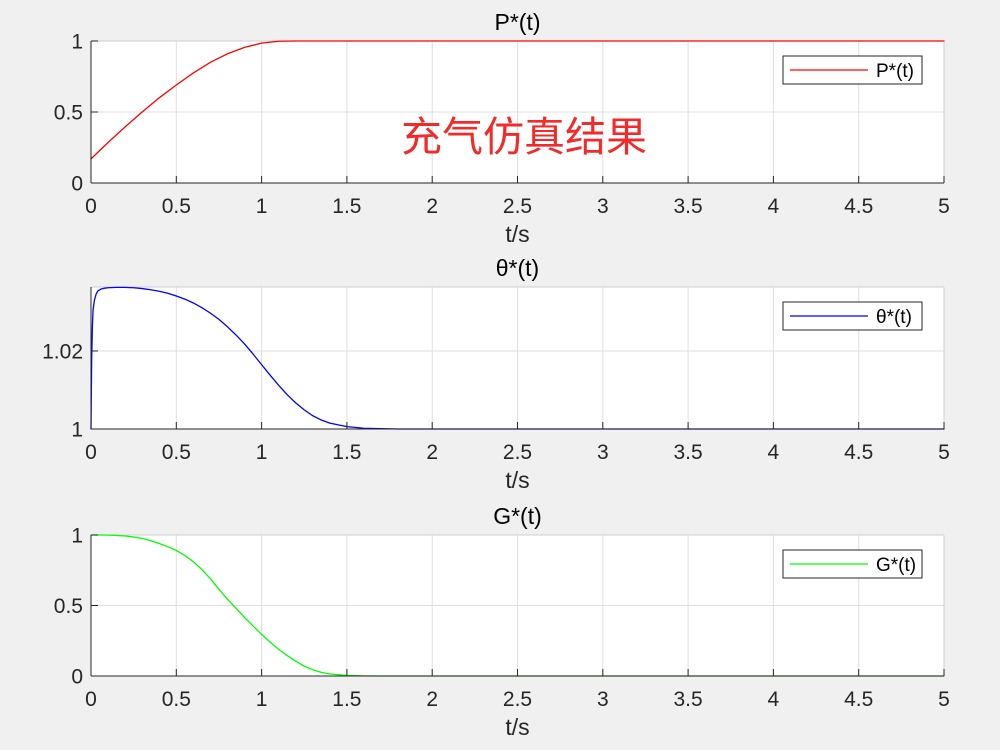  I want to click on legend-entry-label: θ*(t), so click(894, 317).